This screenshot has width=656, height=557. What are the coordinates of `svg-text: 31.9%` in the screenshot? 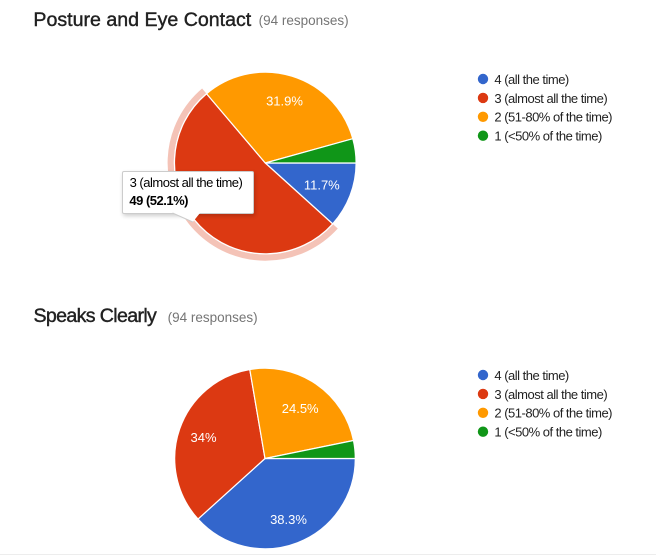 It's located at (284, 100).